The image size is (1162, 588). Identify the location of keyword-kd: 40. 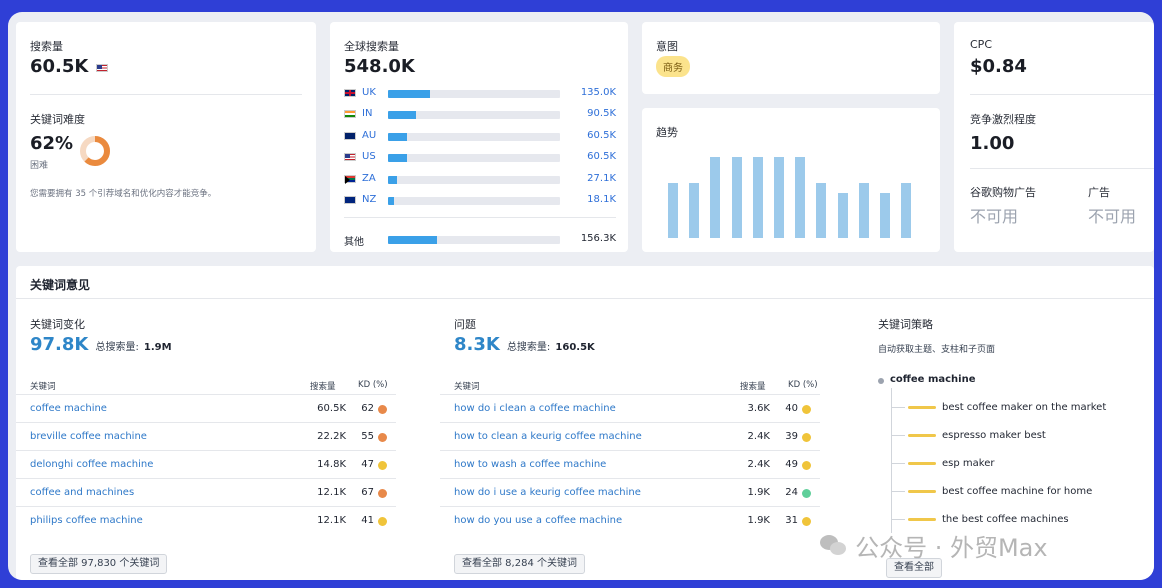
(791, 408).